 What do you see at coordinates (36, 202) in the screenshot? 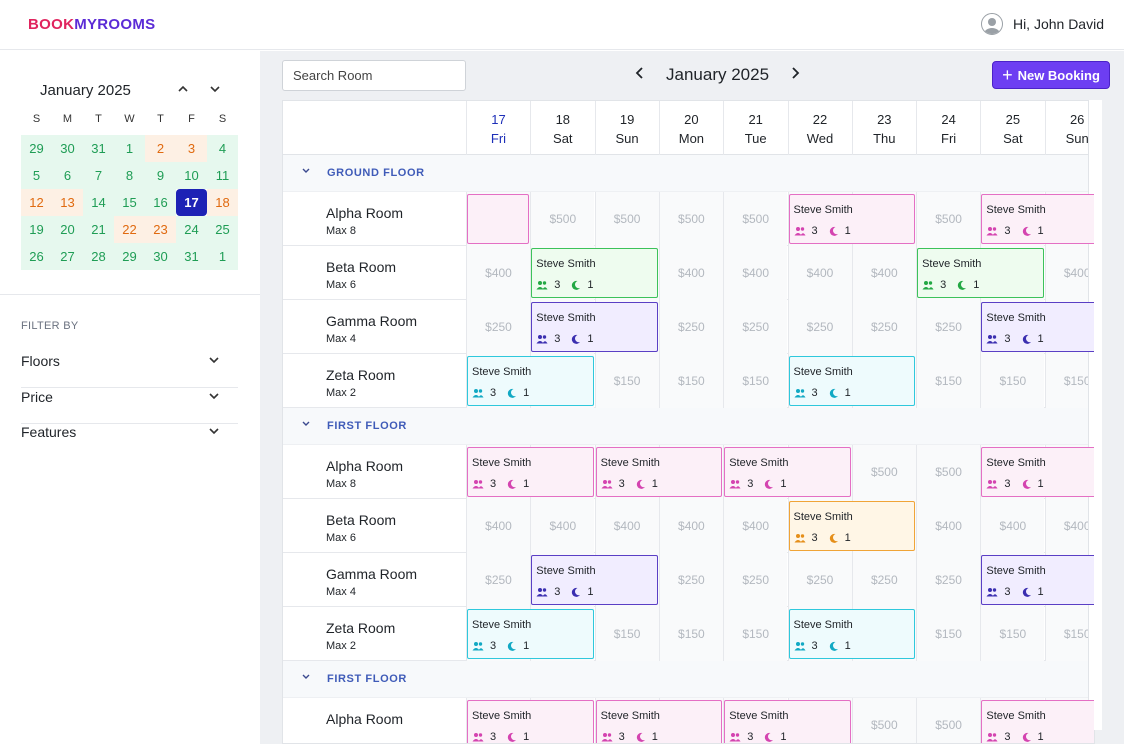
I see `mini-calendar-day: 12` at bounding box center [36, 202].